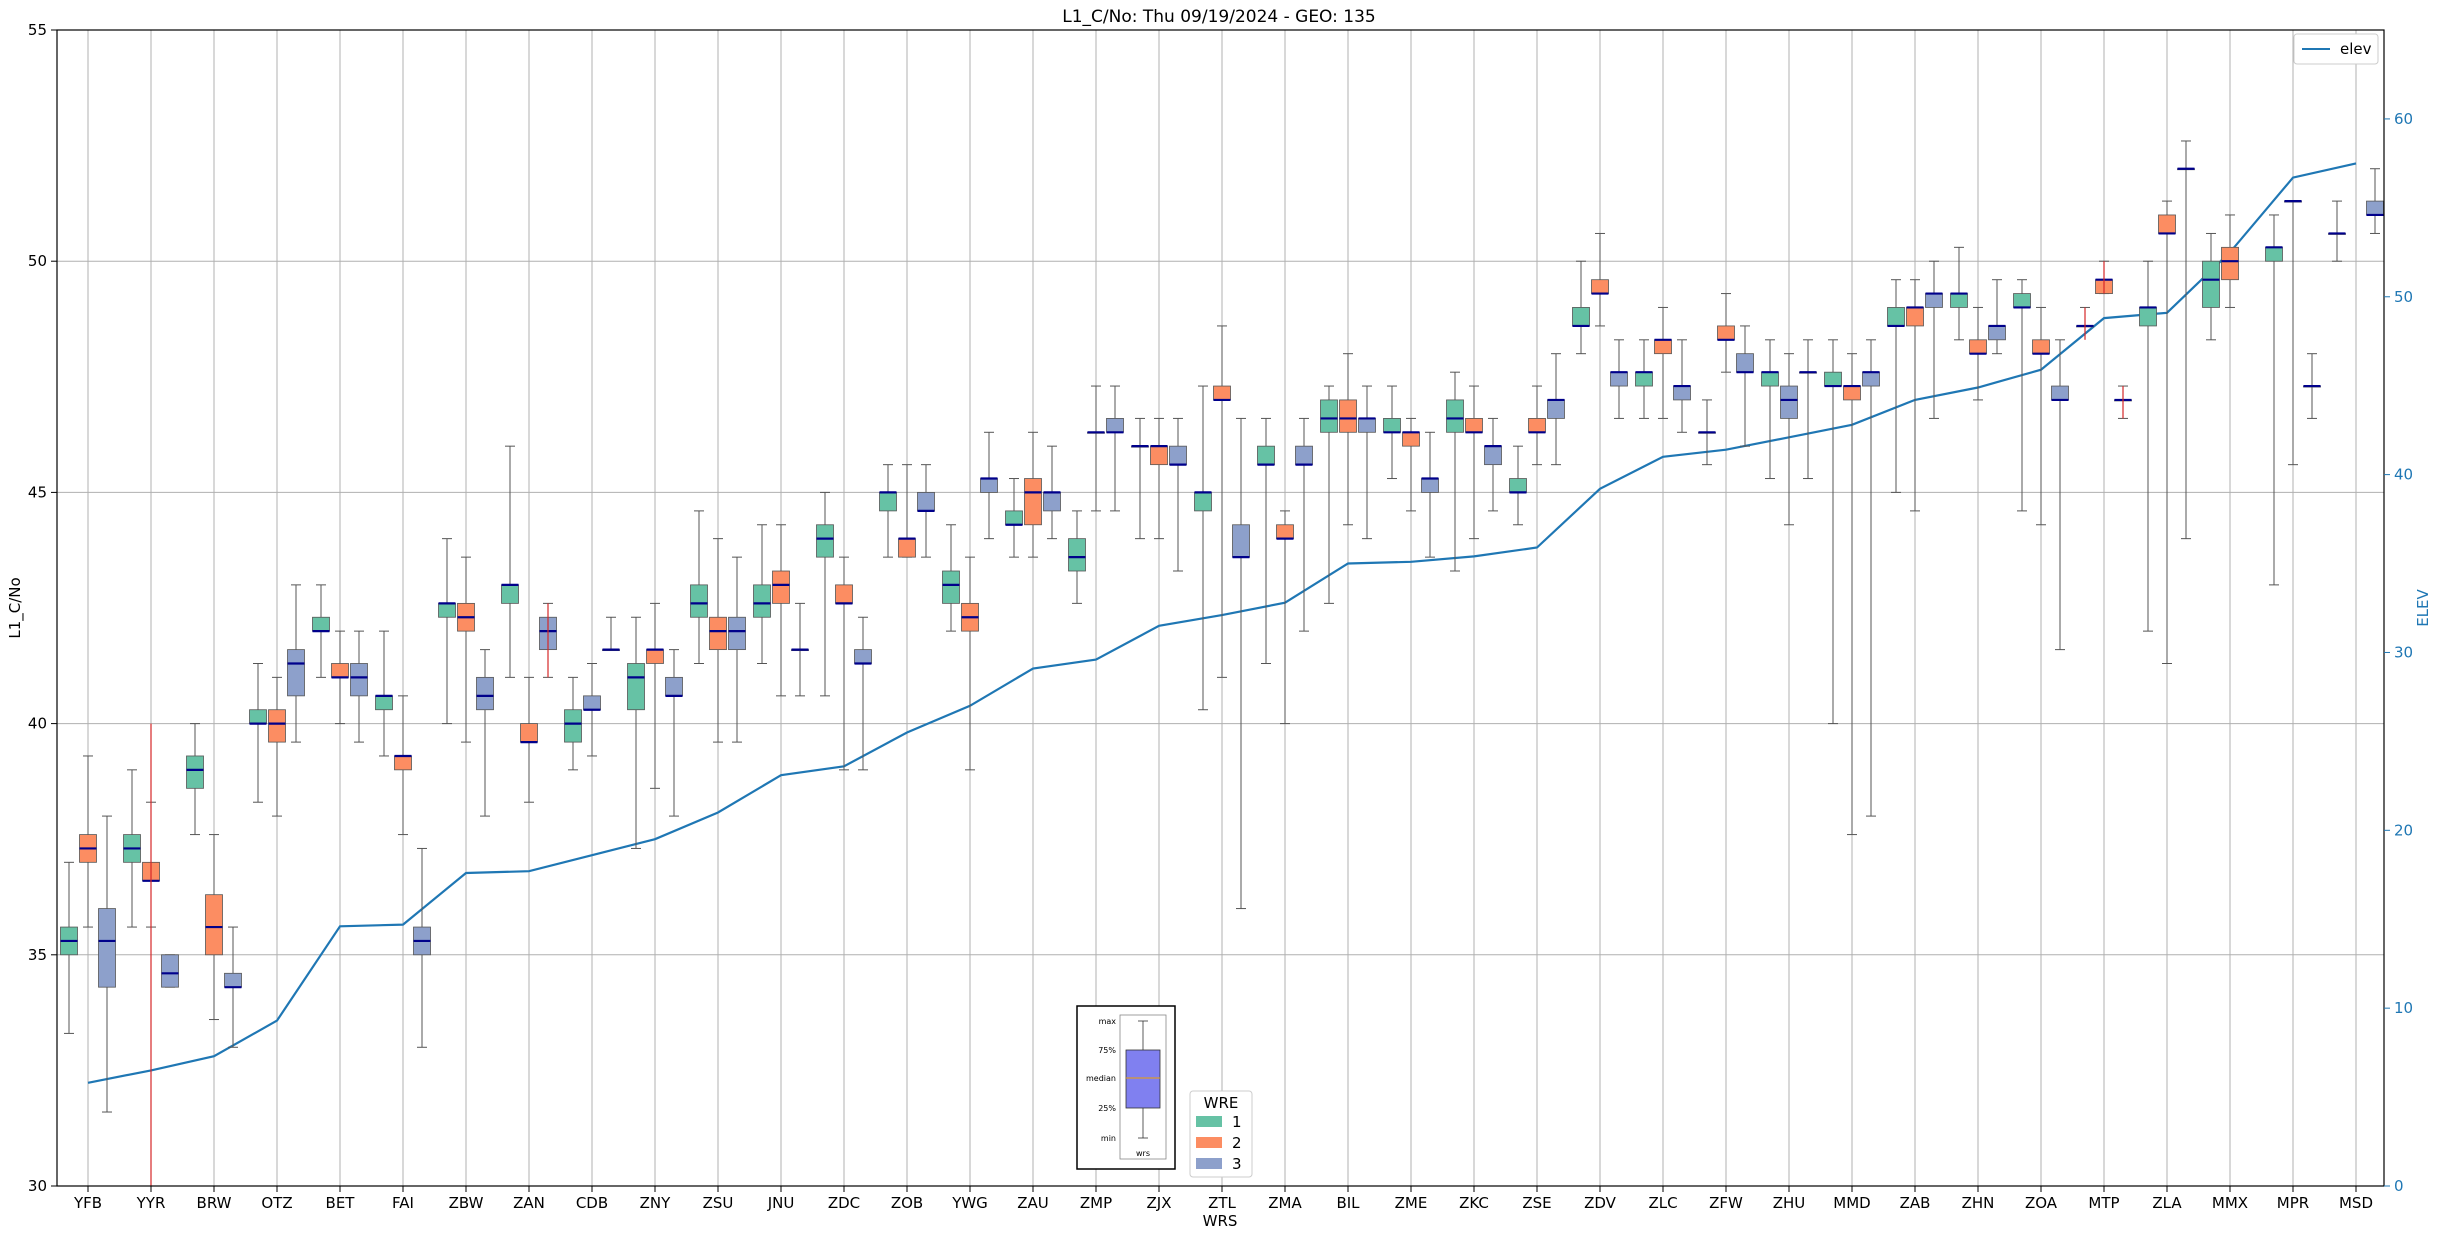 The image size is (2439, 1238). Describe the element at coordinates (2403, 830) in the screenshot. I see `y2-tick-label: 20` at that location.